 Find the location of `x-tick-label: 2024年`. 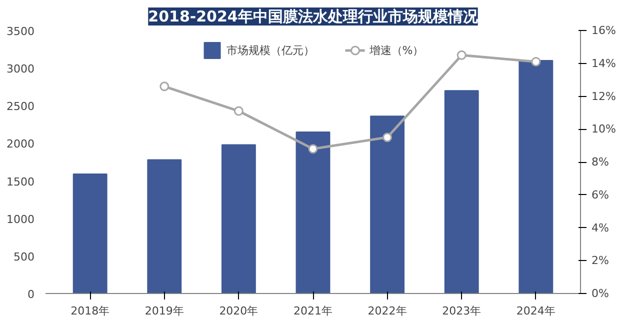

x-tick-label: 2024年 is located at coordinates (536, 311).